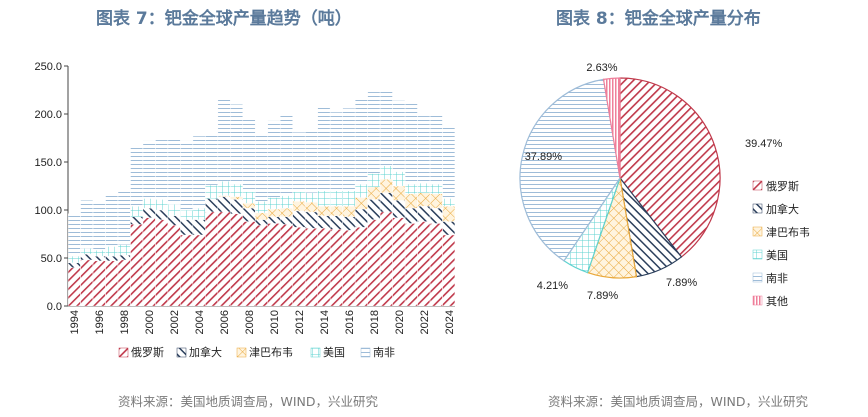 This screenshot has height=417, width=868. Describe the element at coordinates (149, 203) in the screenshot. I see `bar-segment-美国-2000` at that location.